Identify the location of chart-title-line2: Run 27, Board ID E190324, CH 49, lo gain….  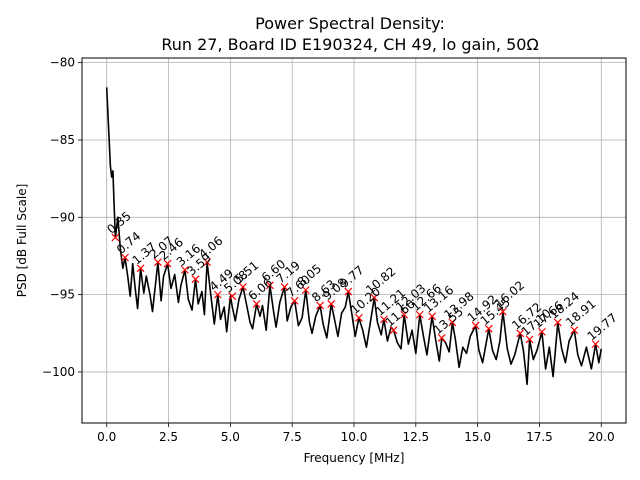
(349, 44).